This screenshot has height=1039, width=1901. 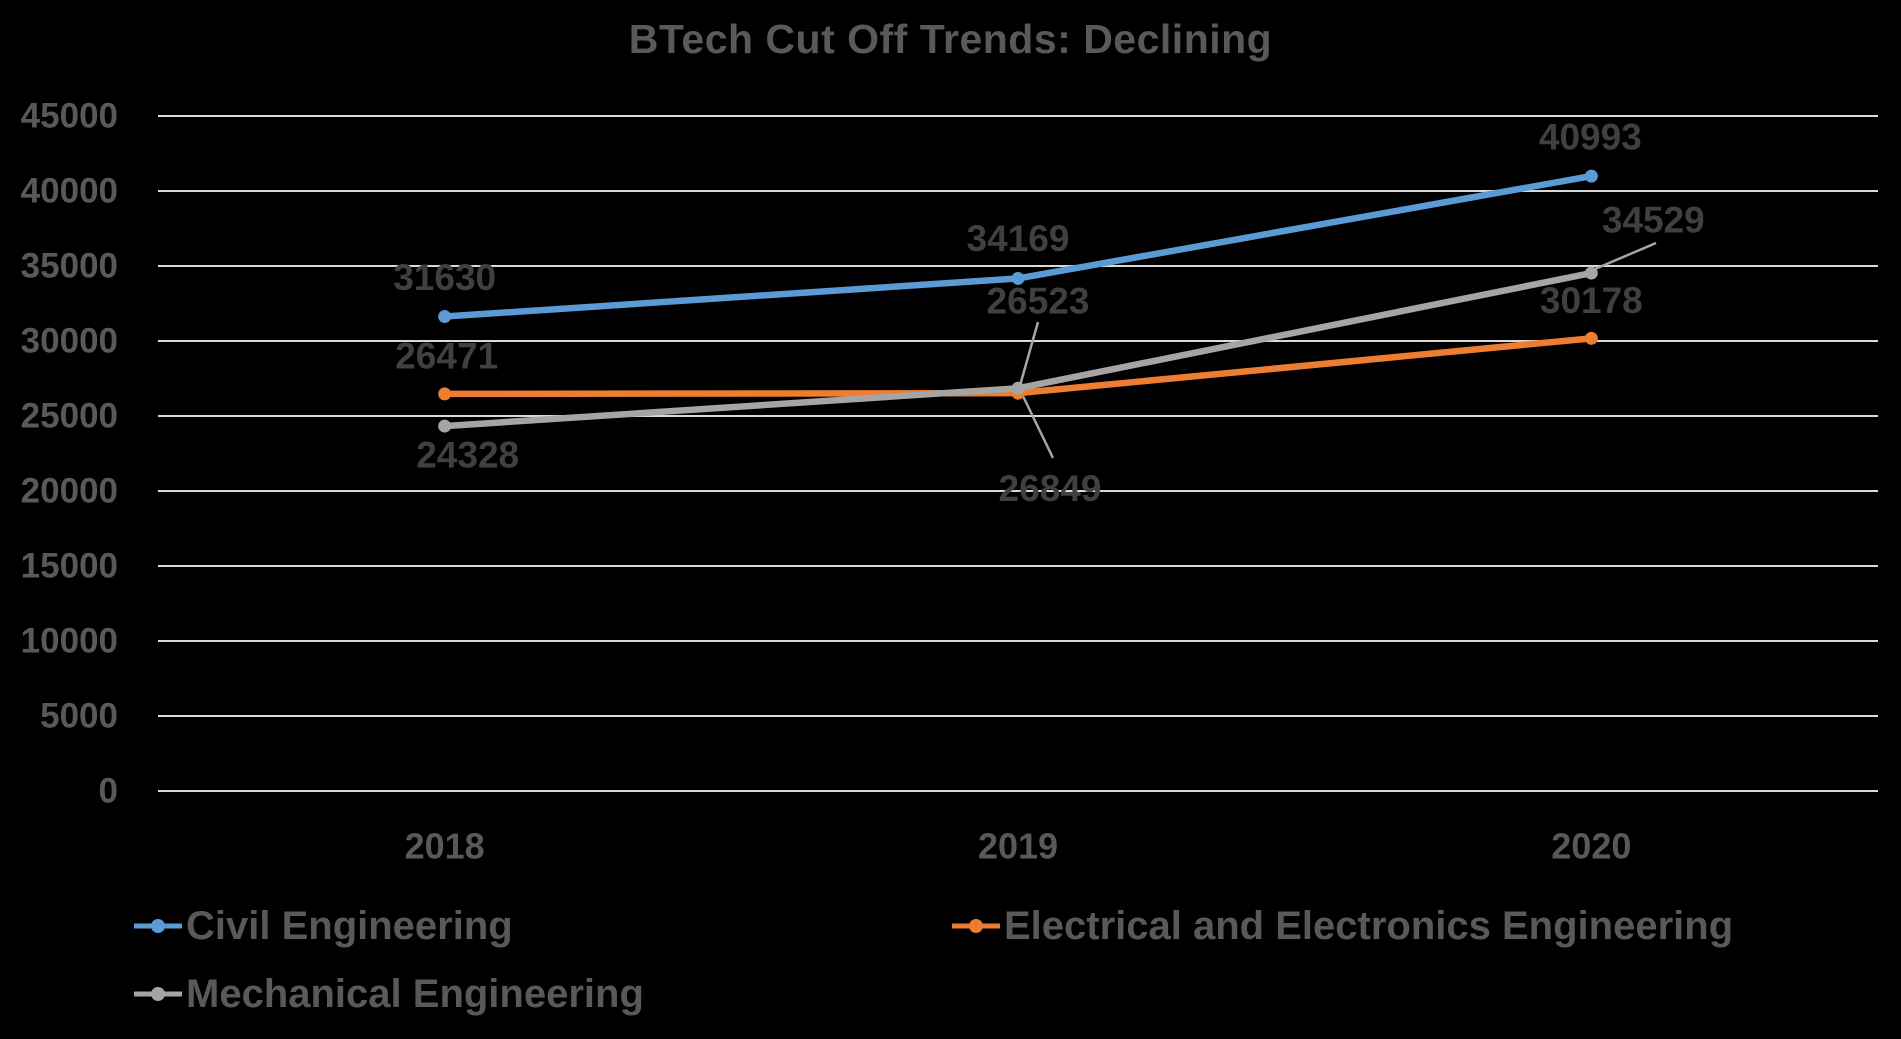 I want to click on data-label-civil-engineering: 40993, so click(x=1590, y=137).